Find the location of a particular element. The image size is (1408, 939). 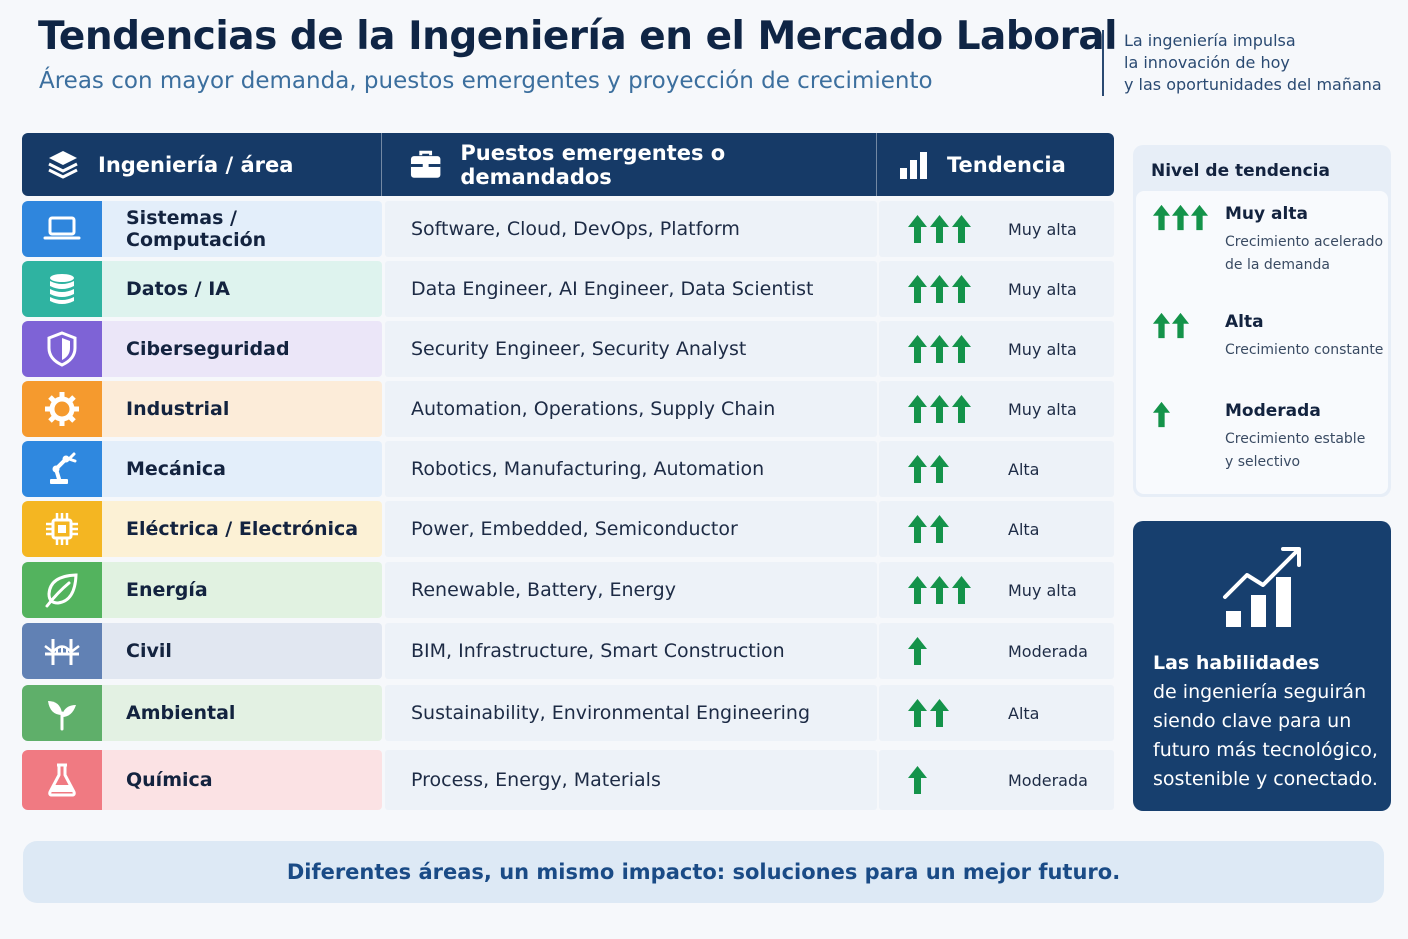

promo-lead: Las habilidades is located at coordinates (1236, 663).